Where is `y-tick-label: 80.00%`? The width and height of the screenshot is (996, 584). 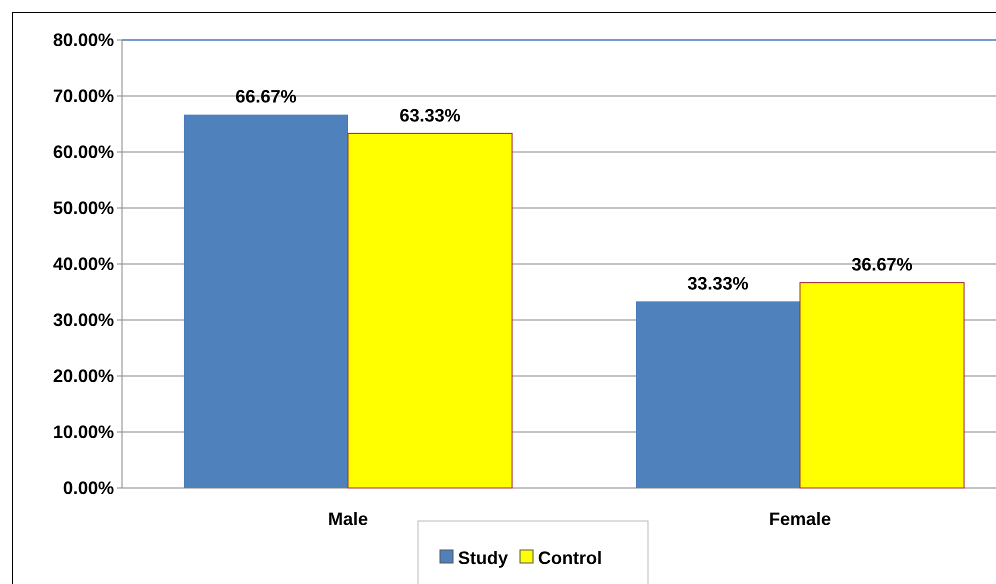
y-tick-label: 80.00% is located at coordinates (83, 40).